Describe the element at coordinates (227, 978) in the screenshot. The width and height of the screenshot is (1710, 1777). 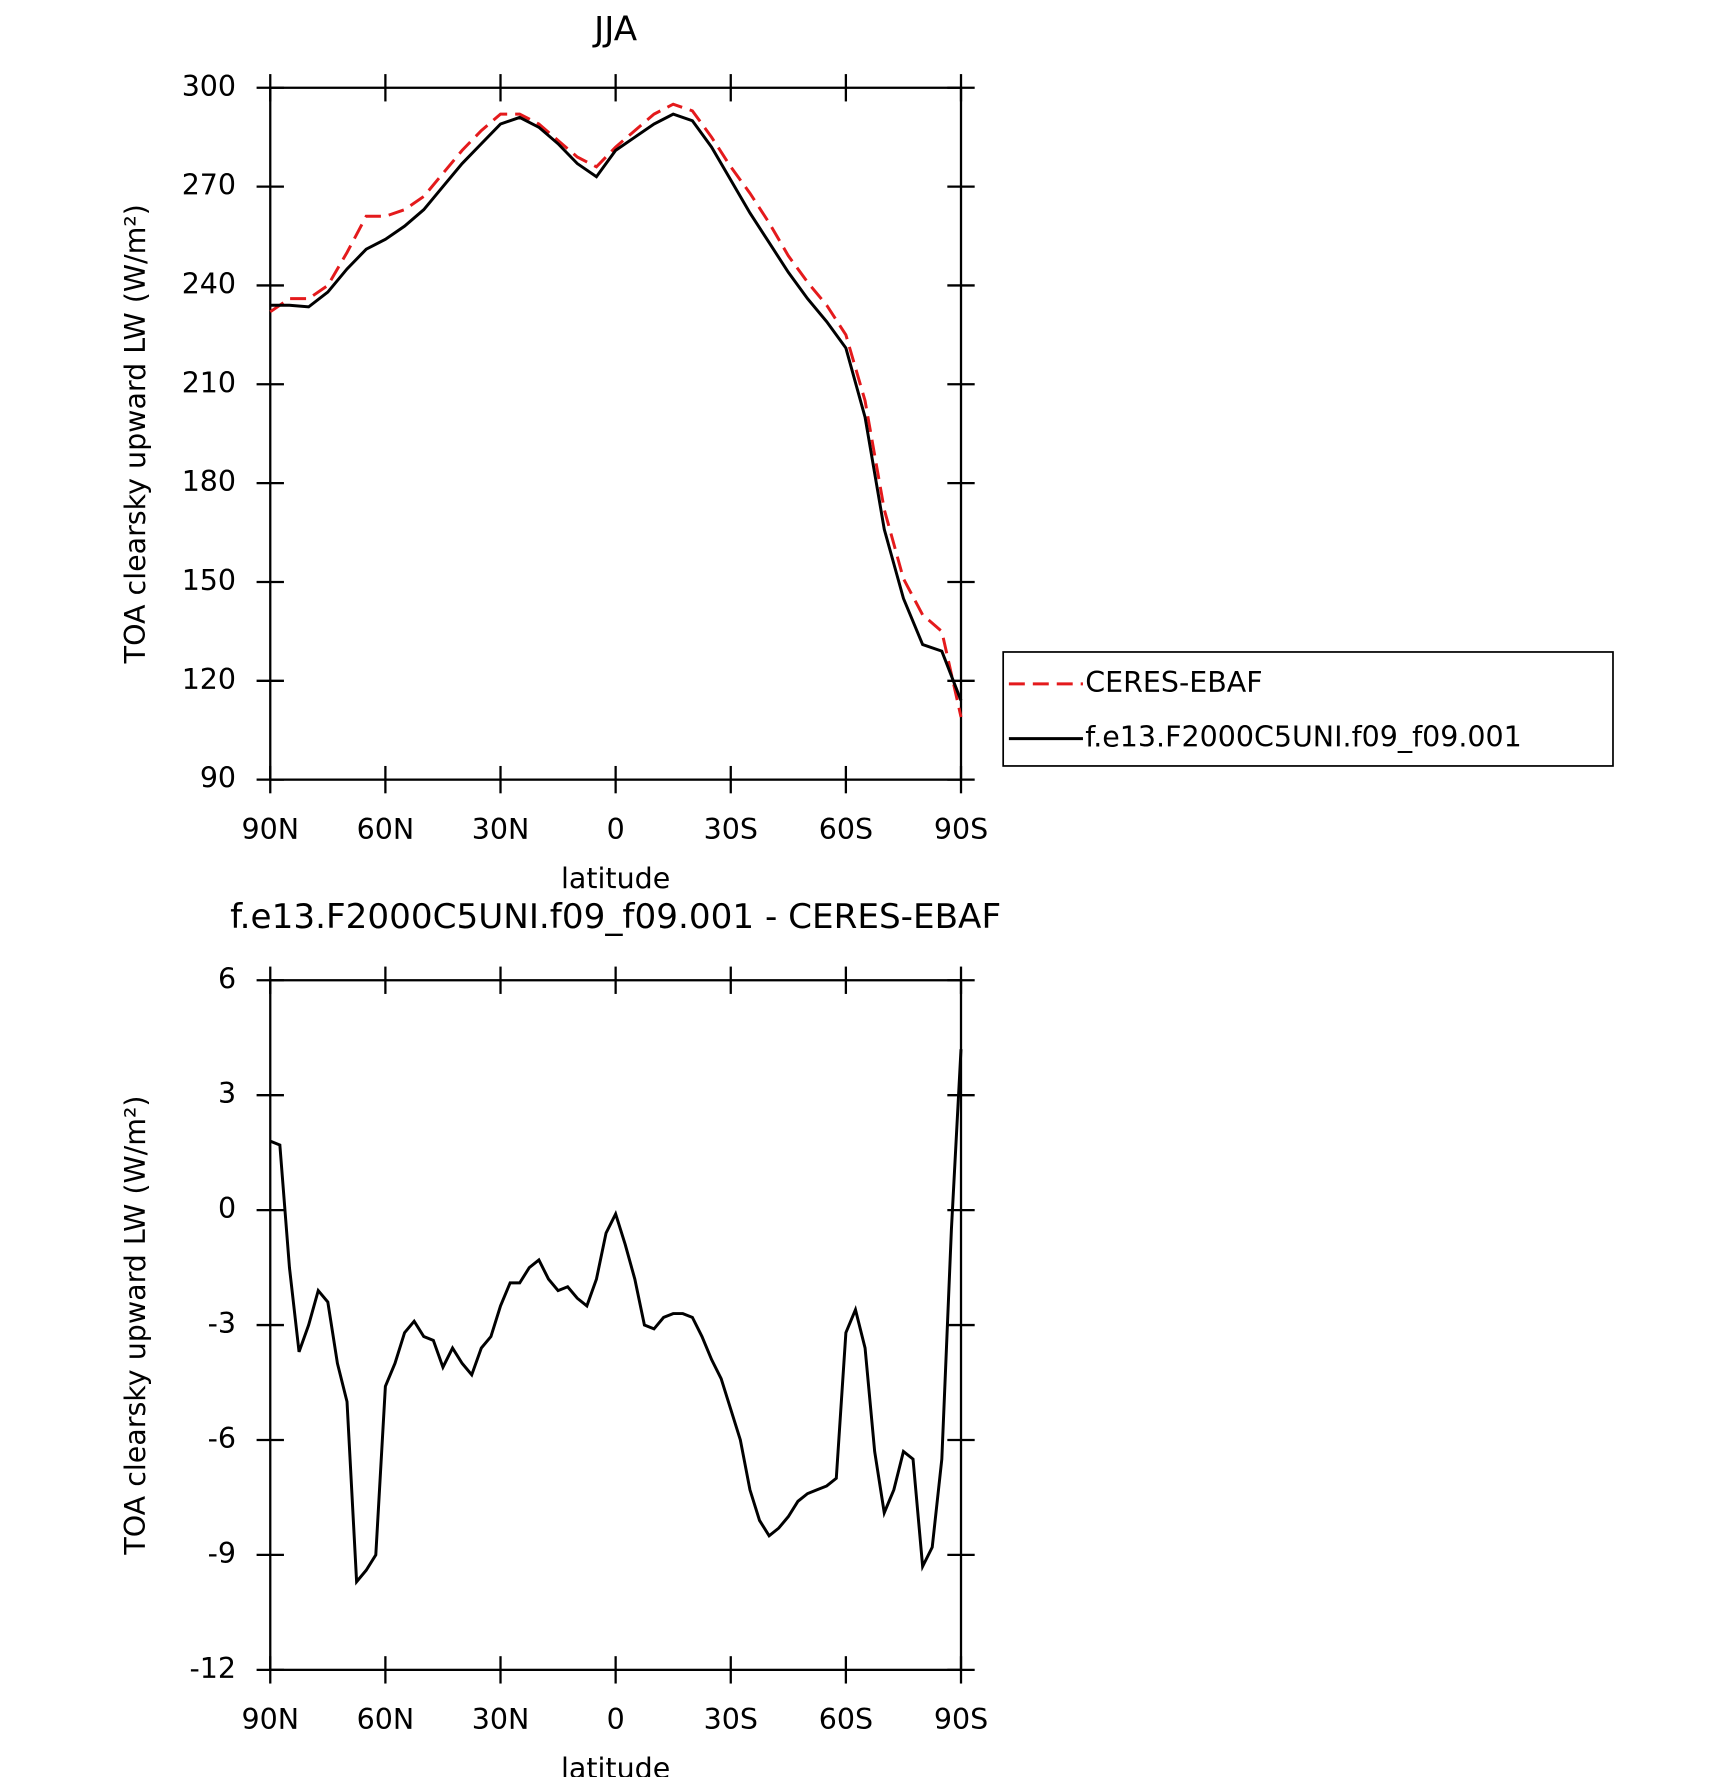
I see `y-tick-label: 6` at that location.